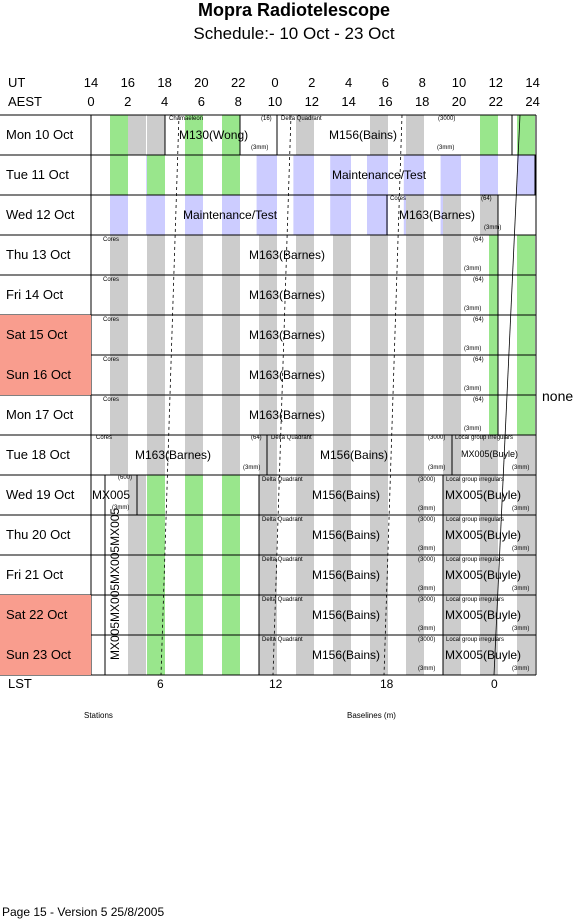 This screenshot has height=919, width=588. What do you see at coordinates (230, 215) in the screenshot?
I see `program-maintenance: Maintenance/Test` at bounding box center [230, 215].